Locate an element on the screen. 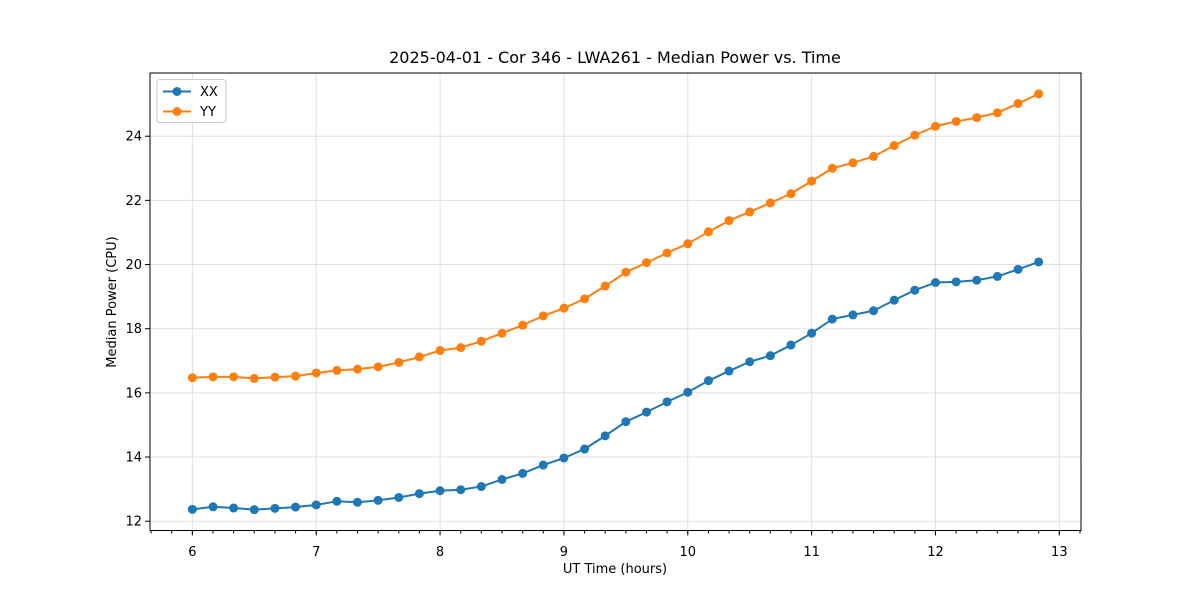 This screenshot has height=604, width=1200. y-tick-label: 22 is located at coordinates (133, 201).